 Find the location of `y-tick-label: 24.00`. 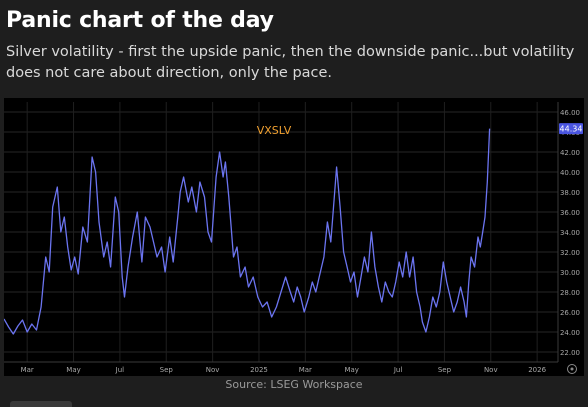

y-tick-label: 24.00 is located at coordinates (570, 333).